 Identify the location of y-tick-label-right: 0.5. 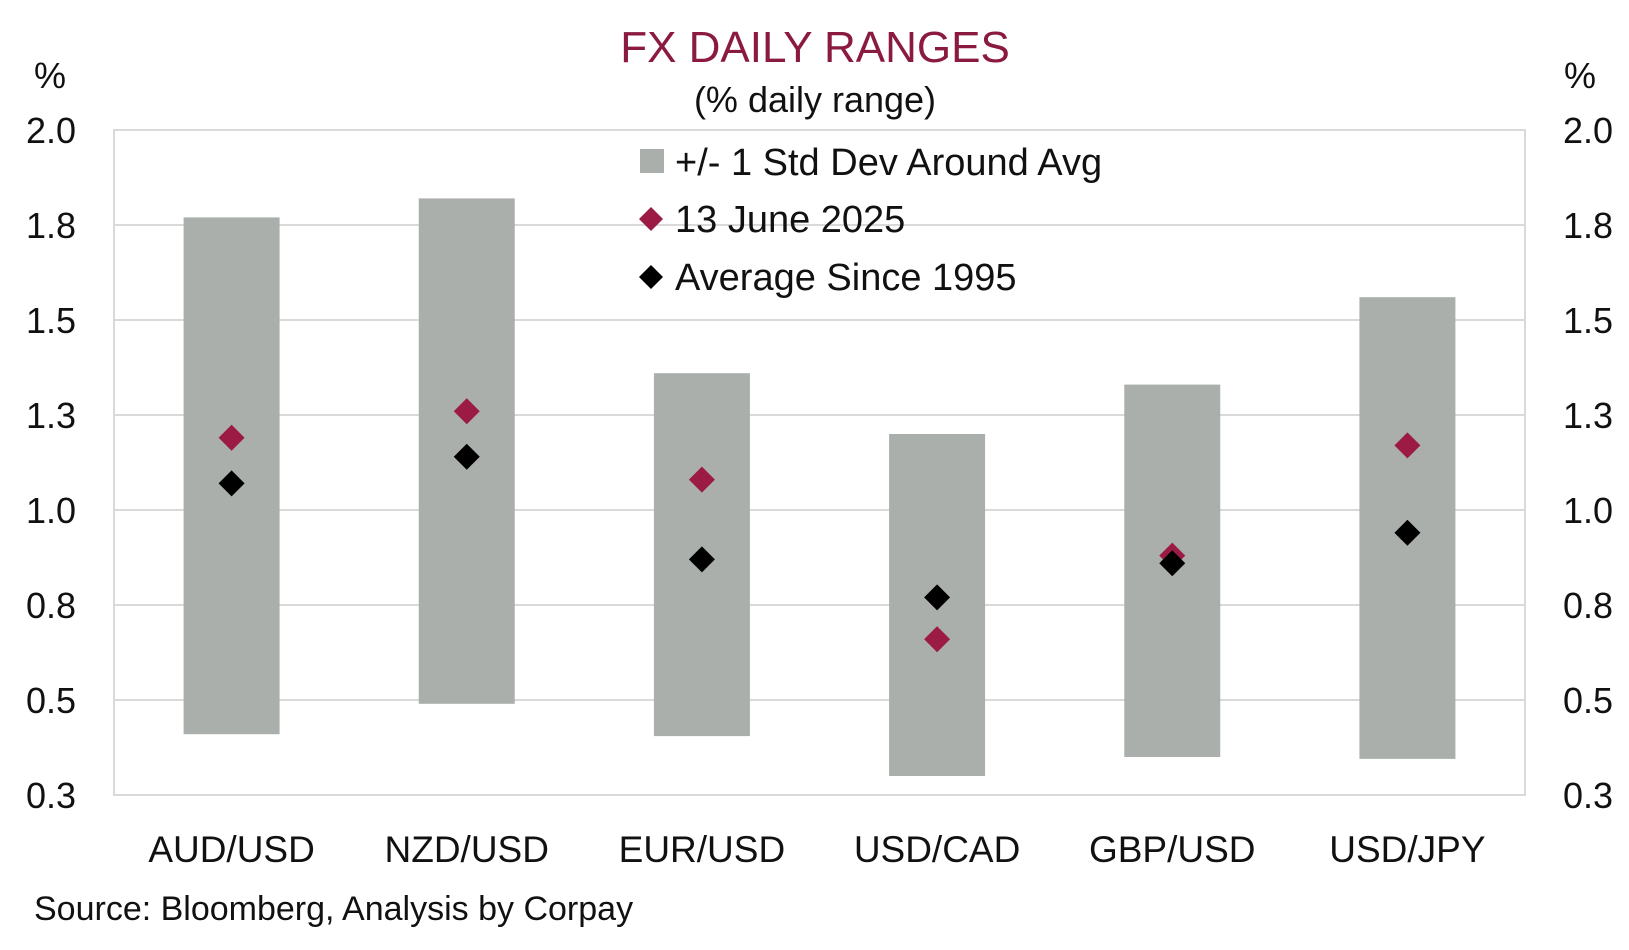
(1588, 700).